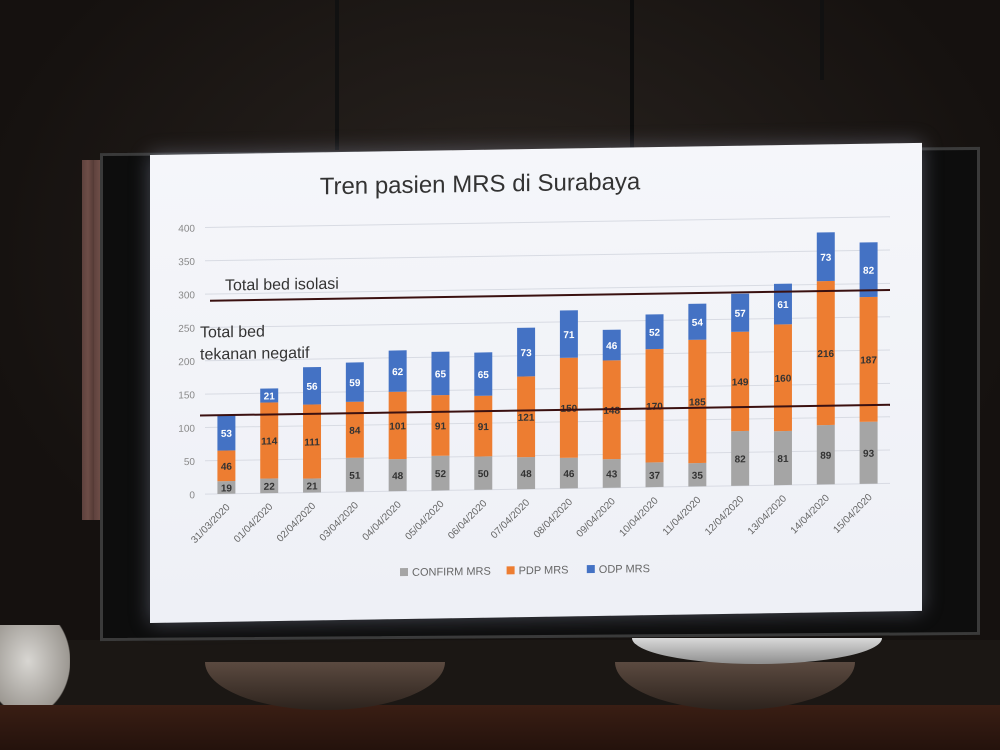  I want to click on data-label: 71, so click(569, 335).